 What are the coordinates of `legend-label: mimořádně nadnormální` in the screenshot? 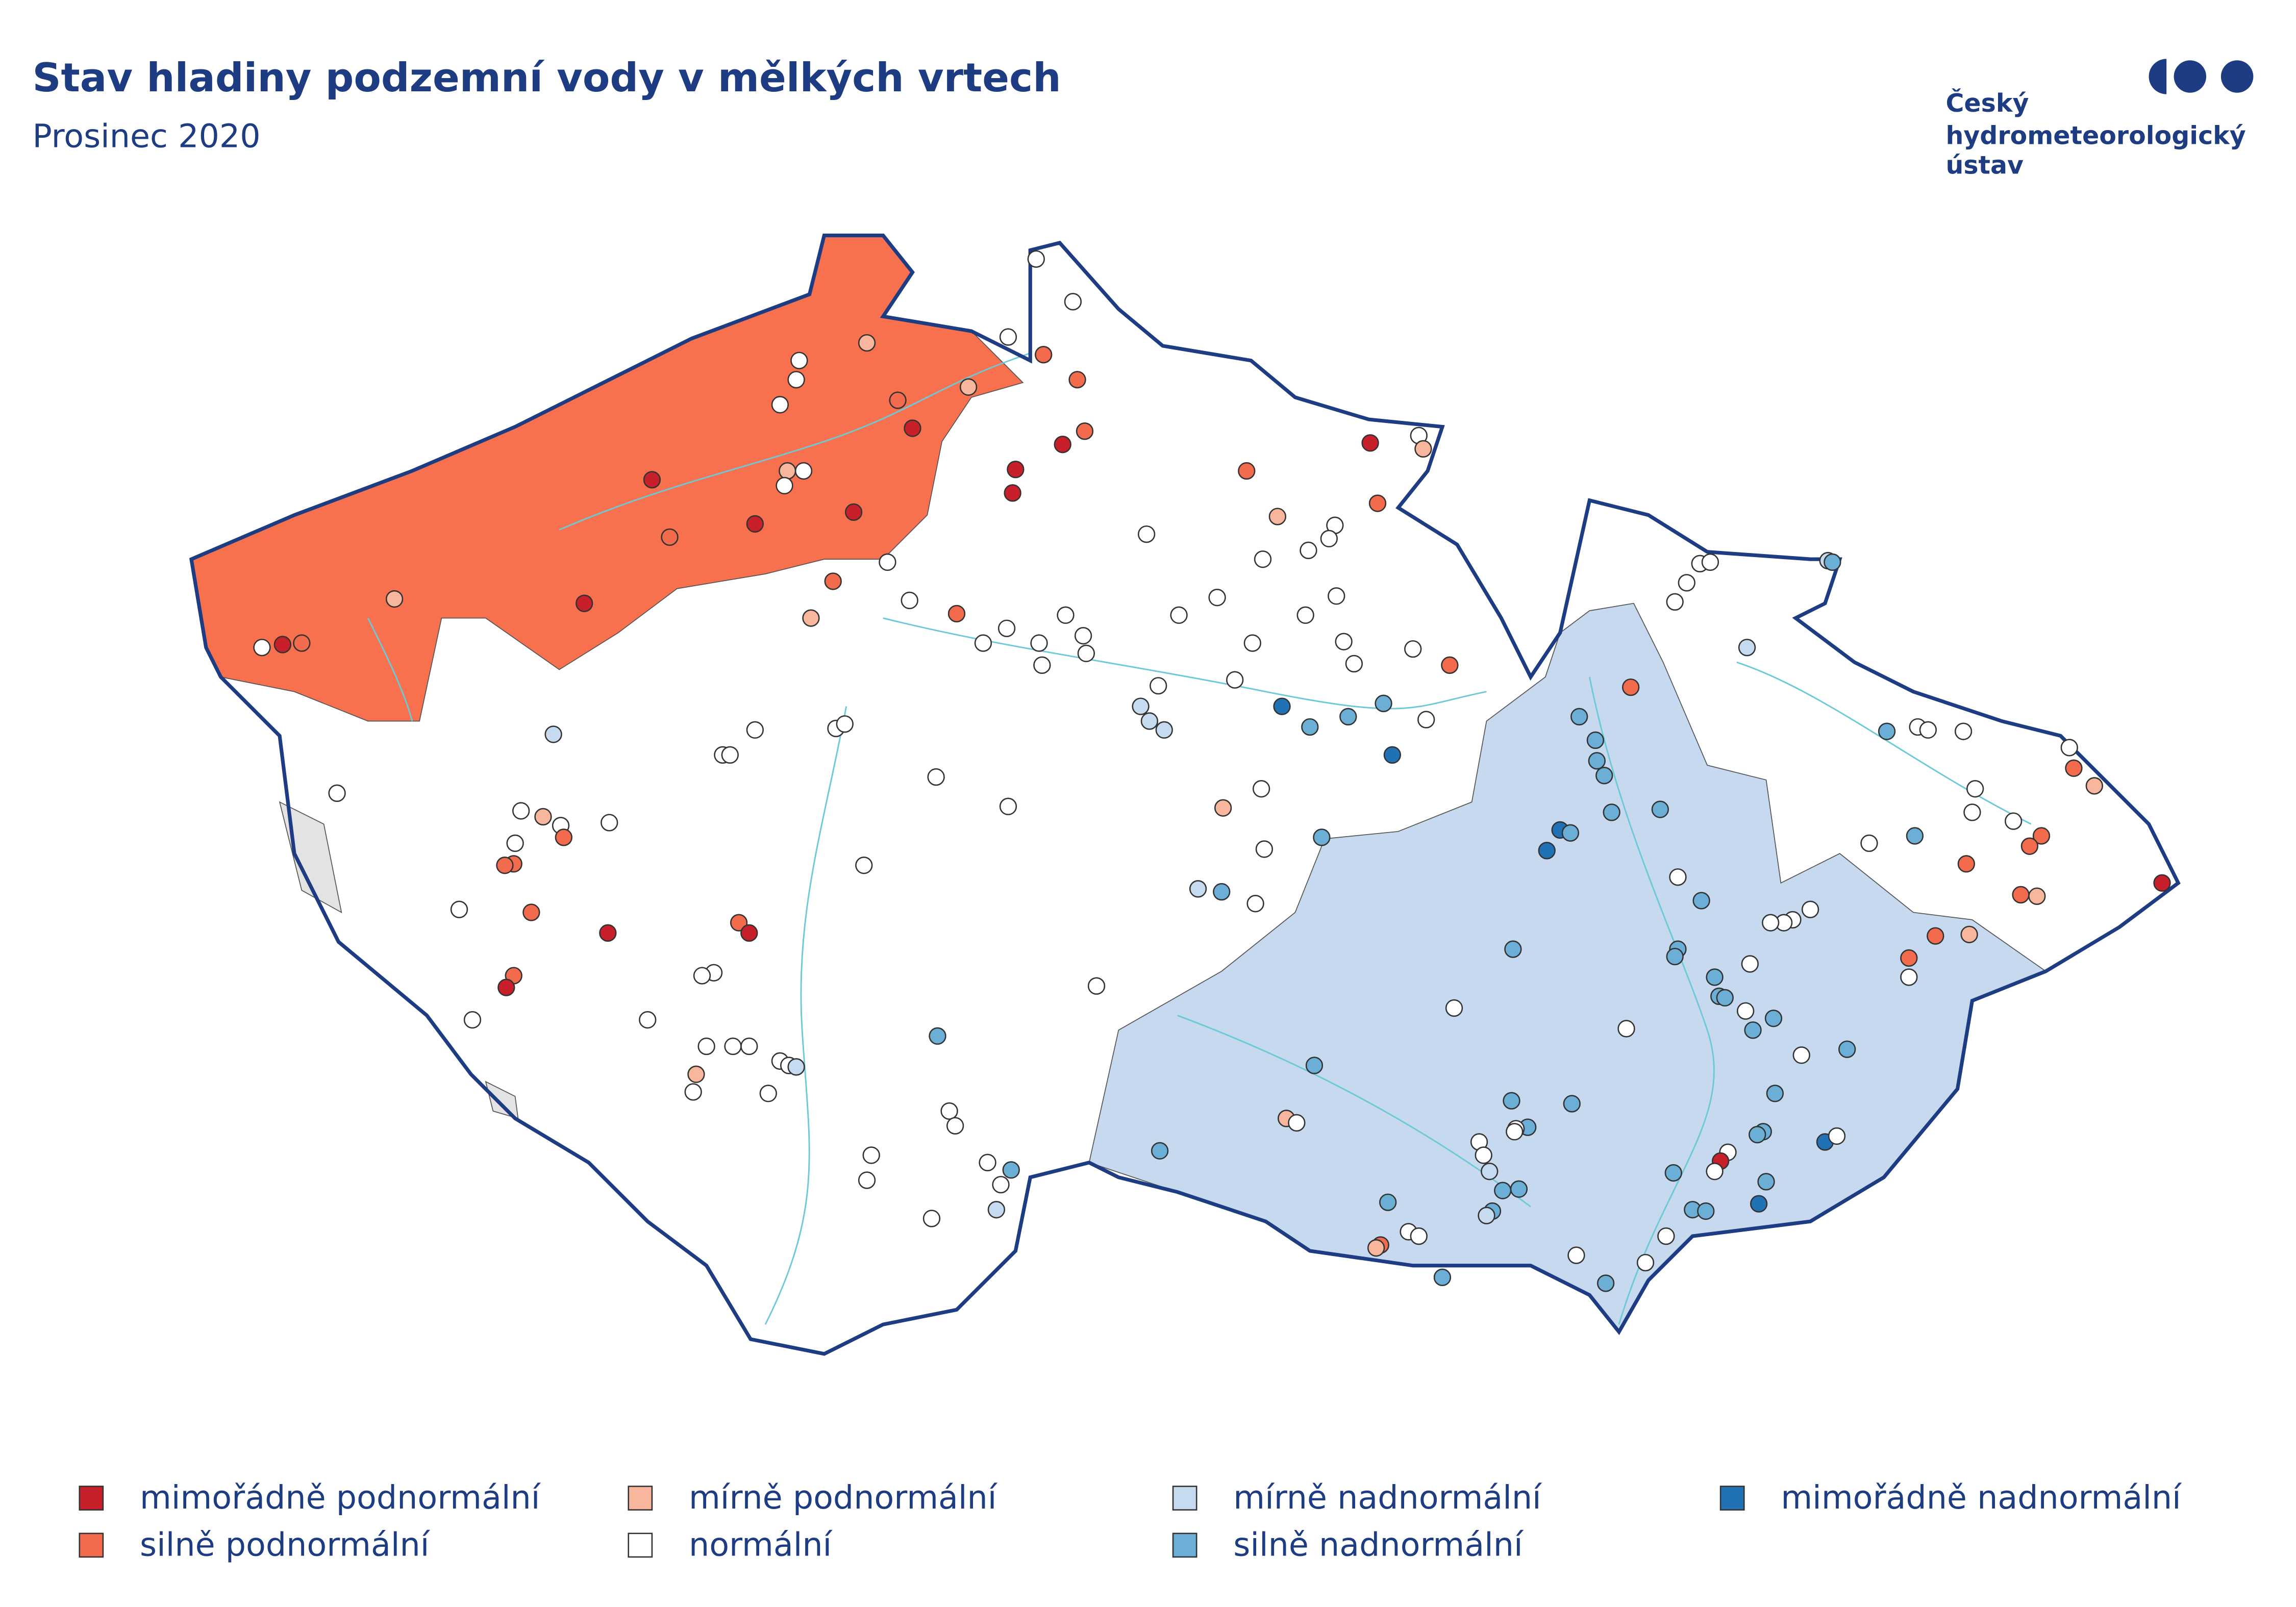 It's located at (1982, 1497).